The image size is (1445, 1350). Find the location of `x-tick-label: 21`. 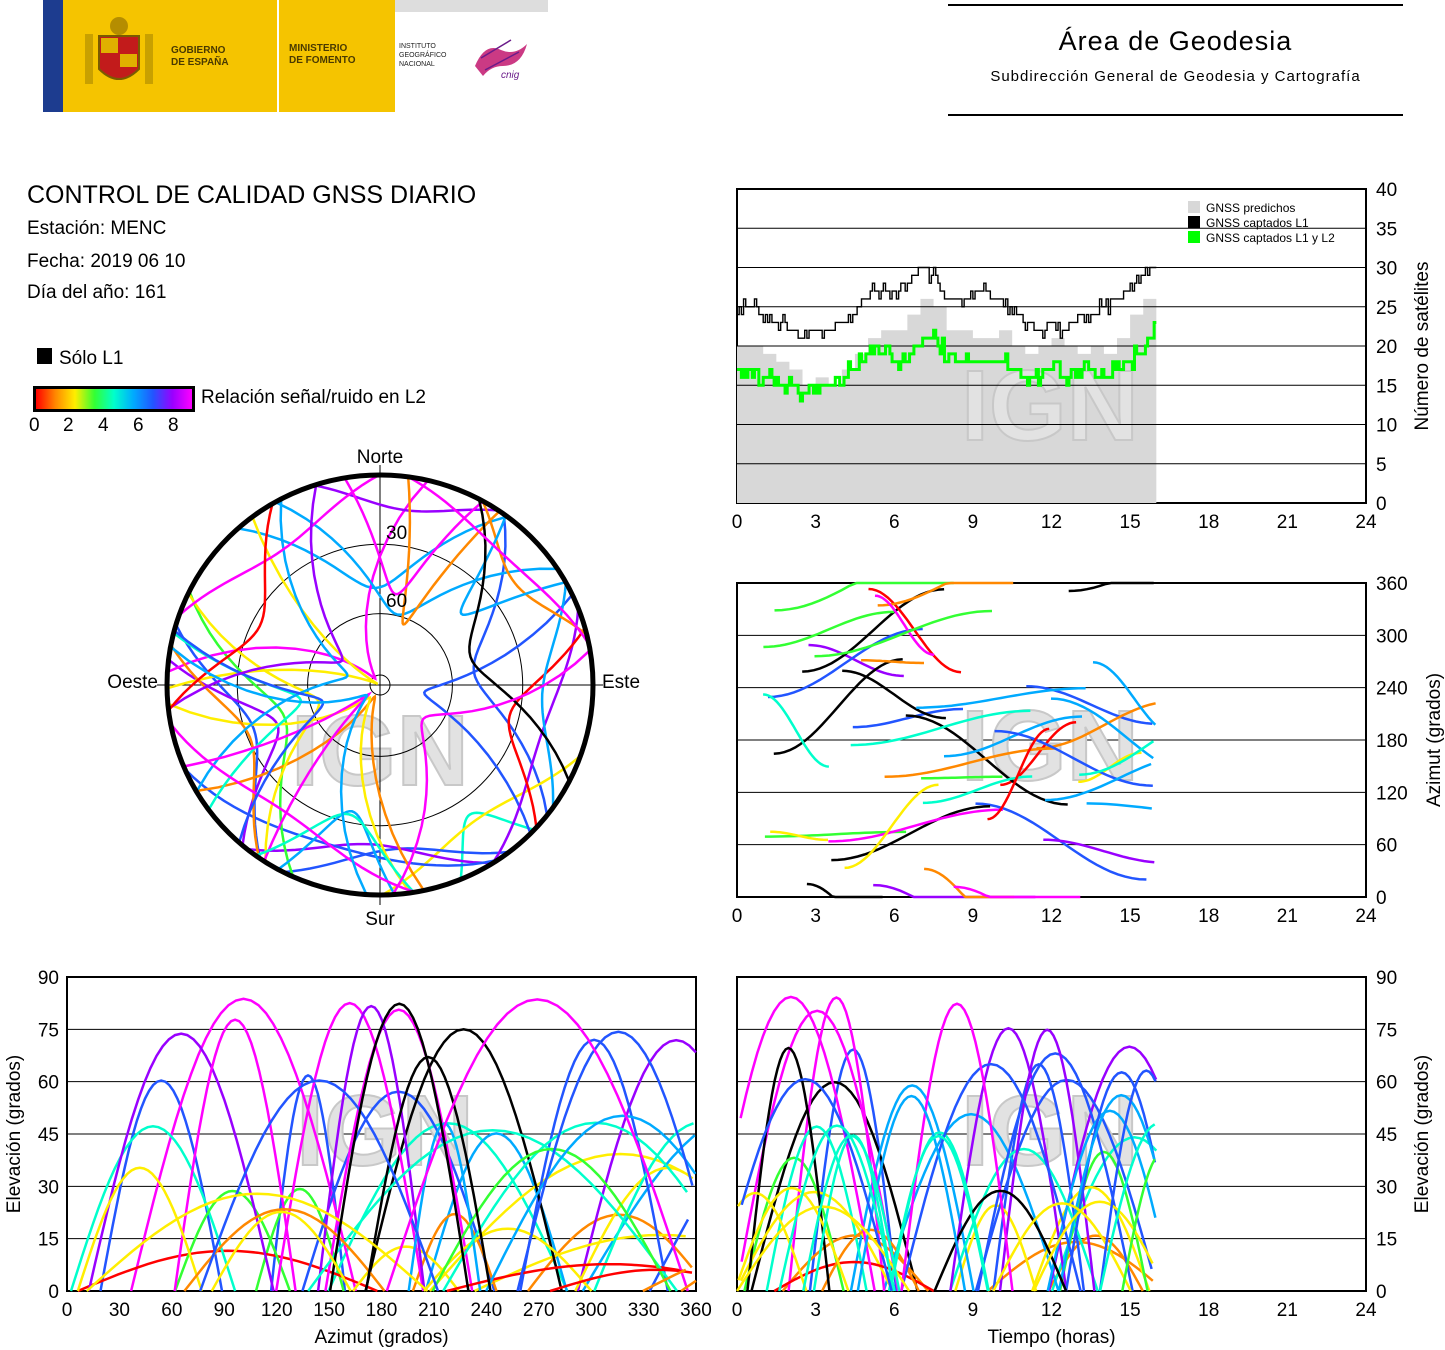

x-tick-label: 21 is located at coordinates (1287, 1310).